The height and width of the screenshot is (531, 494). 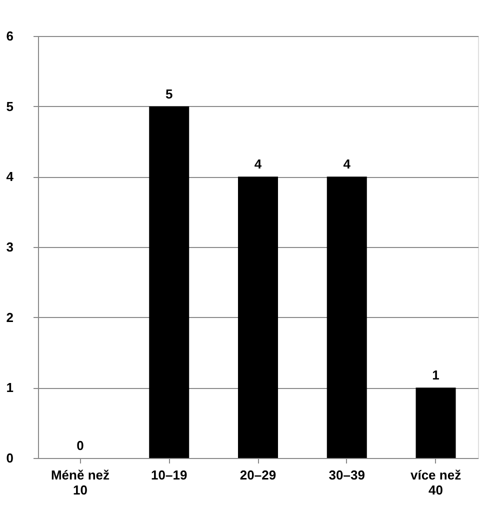 I want to click on x-tick-label: více než 40, so click(x=436, y=483).